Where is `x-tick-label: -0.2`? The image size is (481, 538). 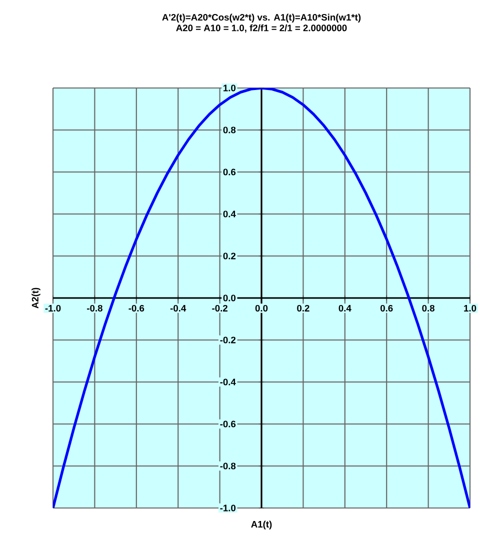
x-tick-label: -0.2 is located at coordinates (220, 308).